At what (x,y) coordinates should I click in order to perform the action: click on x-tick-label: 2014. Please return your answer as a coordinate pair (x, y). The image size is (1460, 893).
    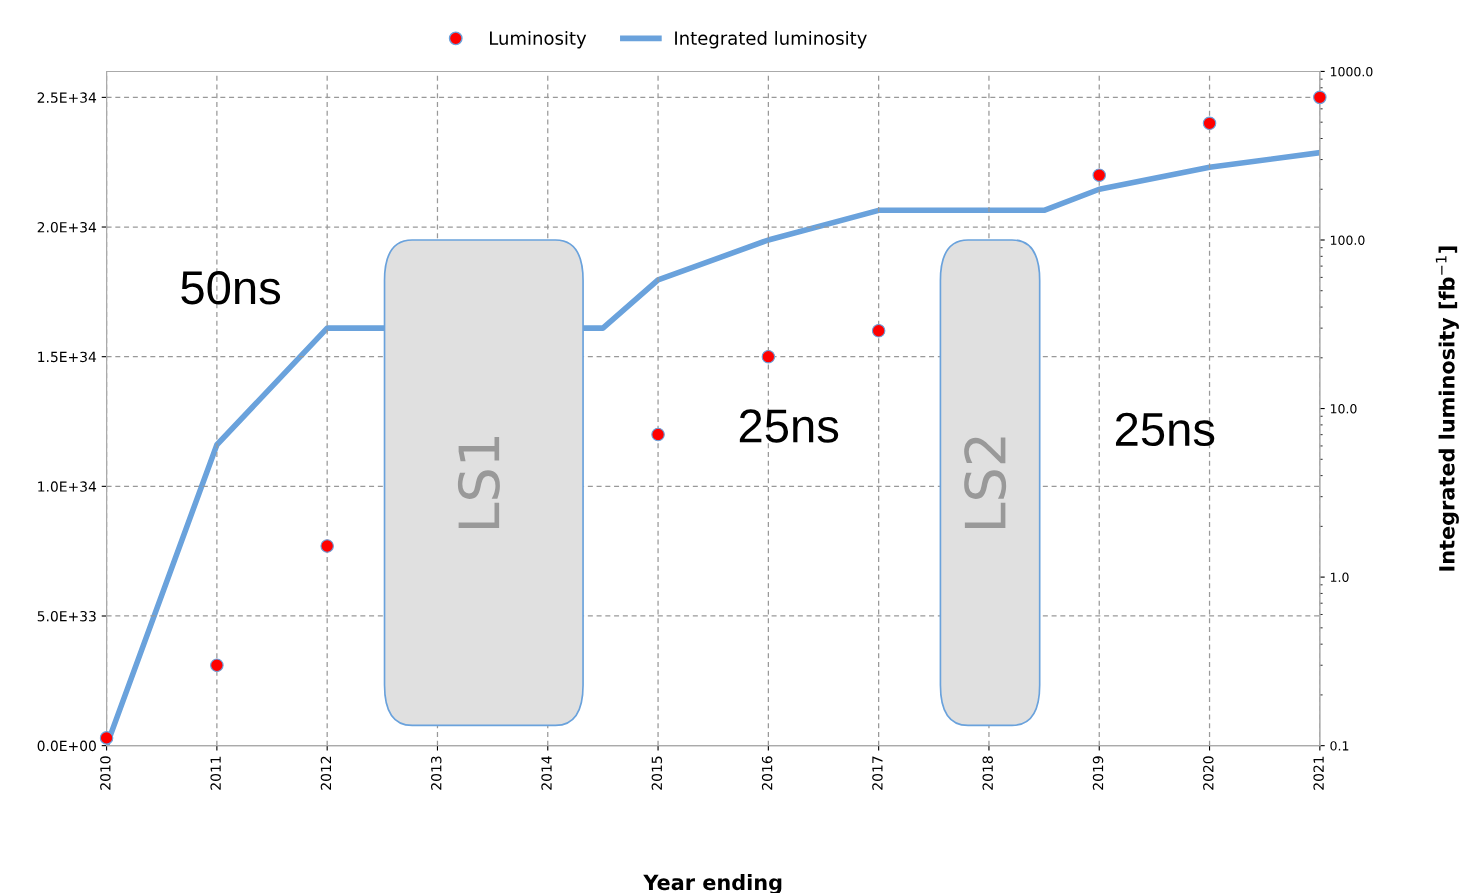
    Looking at the image, I should click on (546, 773).